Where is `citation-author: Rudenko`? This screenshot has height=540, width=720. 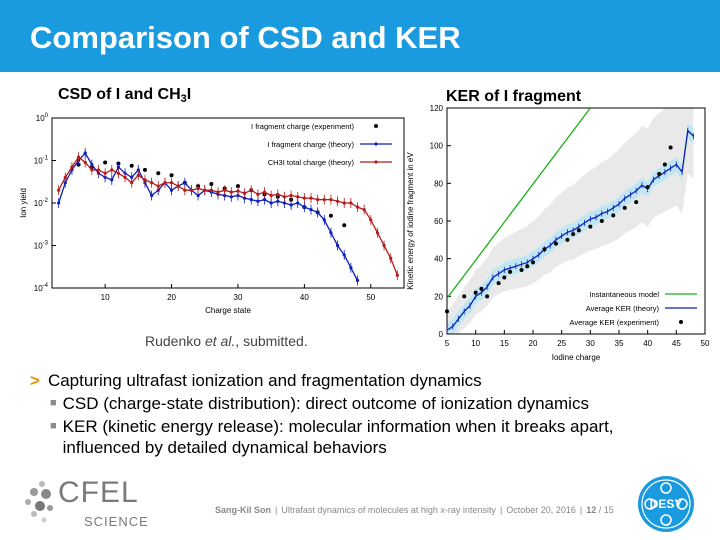
citation-author: Rudenko is located at coordinates (175, 341).